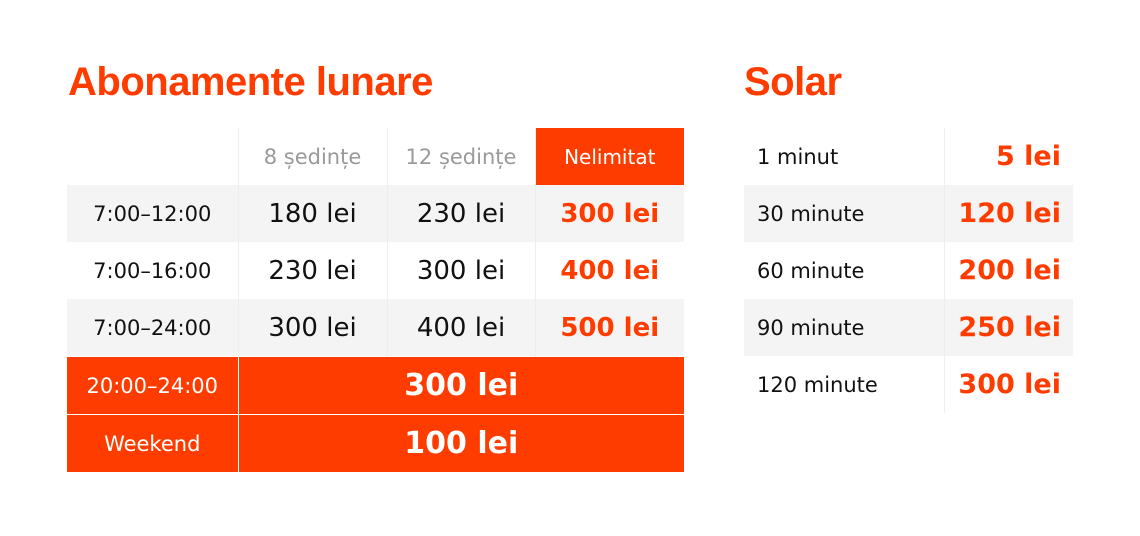 The image size is (1140, 536). What do you see at coordinates (793, 82) in the screenshot?
I see `solar-title: Solar` at bounding box center [793, 82].